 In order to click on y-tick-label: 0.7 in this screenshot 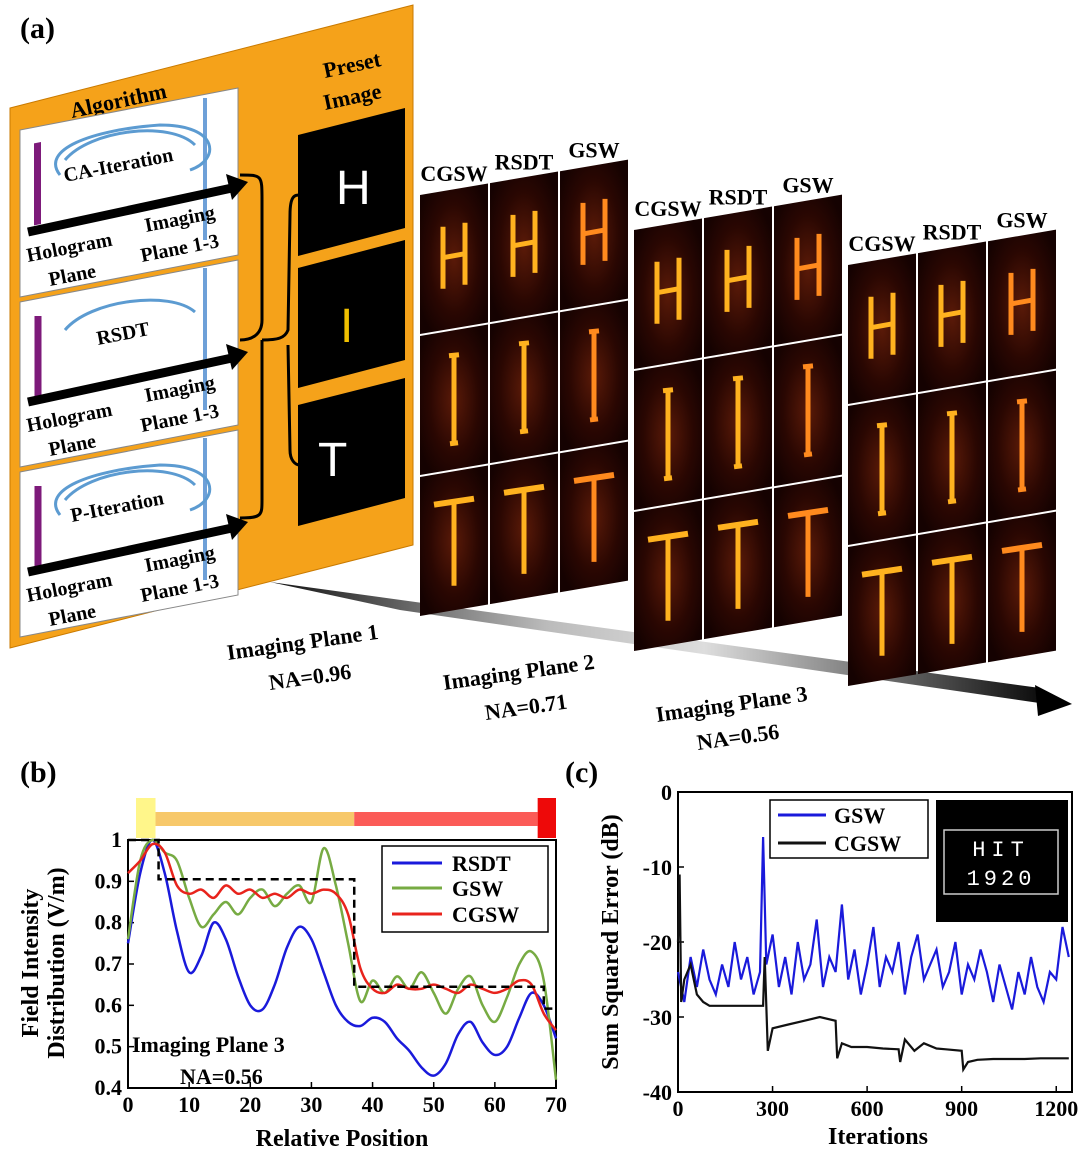, I will do `click(109, 963)`.